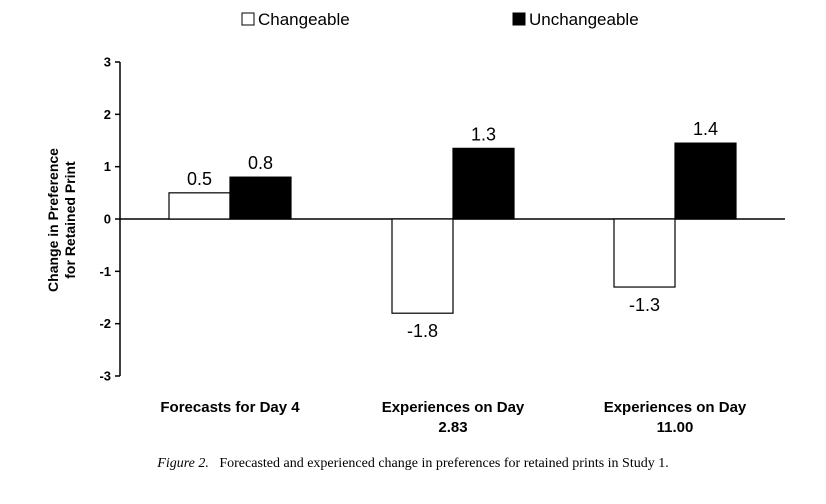 Image resolution: width=826 pixels, height=504 pixels. I want to click on data-label: -1.8, so click(422, 331).